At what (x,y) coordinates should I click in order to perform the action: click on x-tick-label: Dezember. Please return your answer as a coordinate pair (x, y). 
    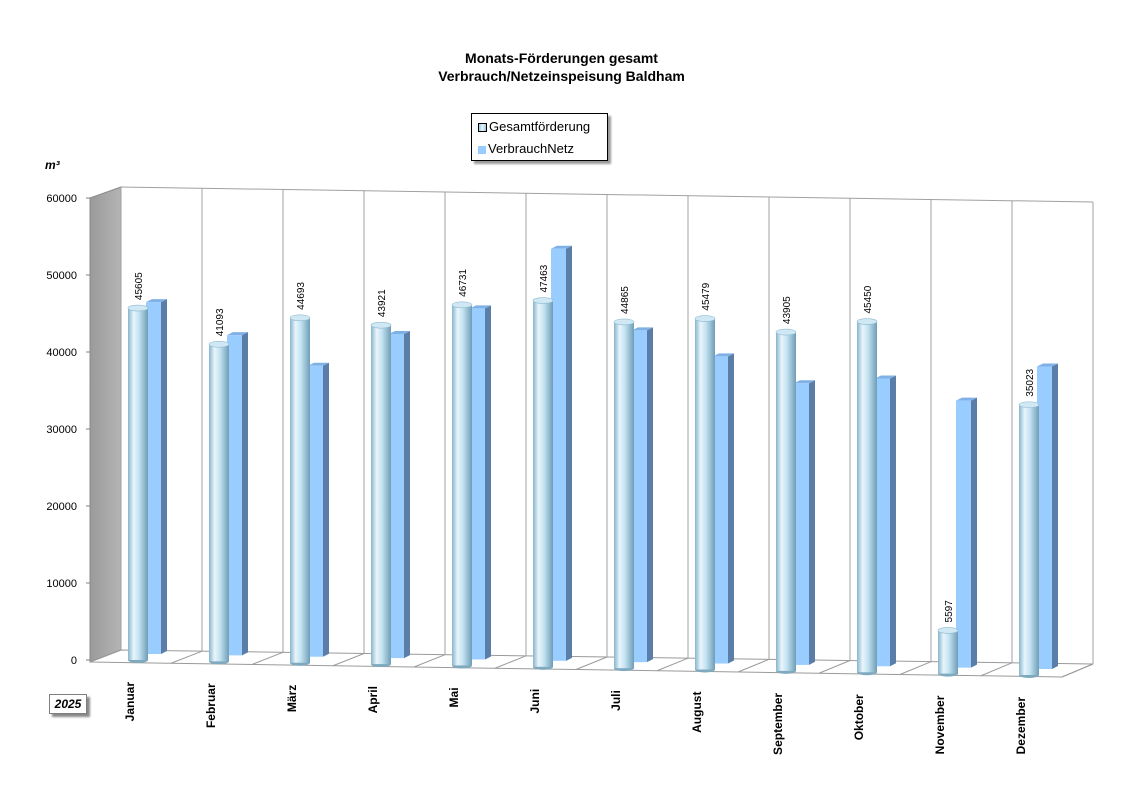
    Looking at the image, I should click on (1021, 726).